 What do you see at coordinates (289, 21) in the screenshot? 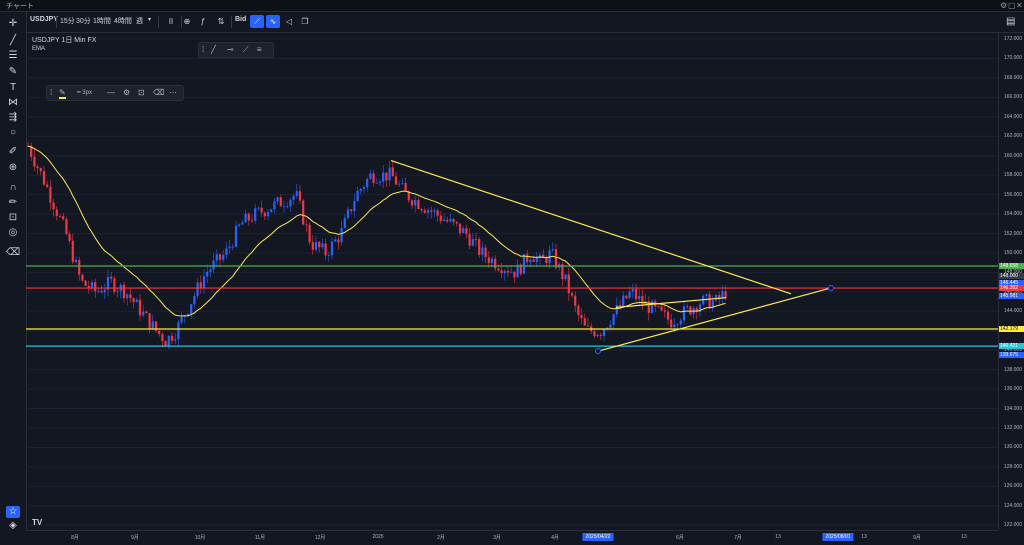
I see `alert-icon: ◁` at bounding box center [289, 21].